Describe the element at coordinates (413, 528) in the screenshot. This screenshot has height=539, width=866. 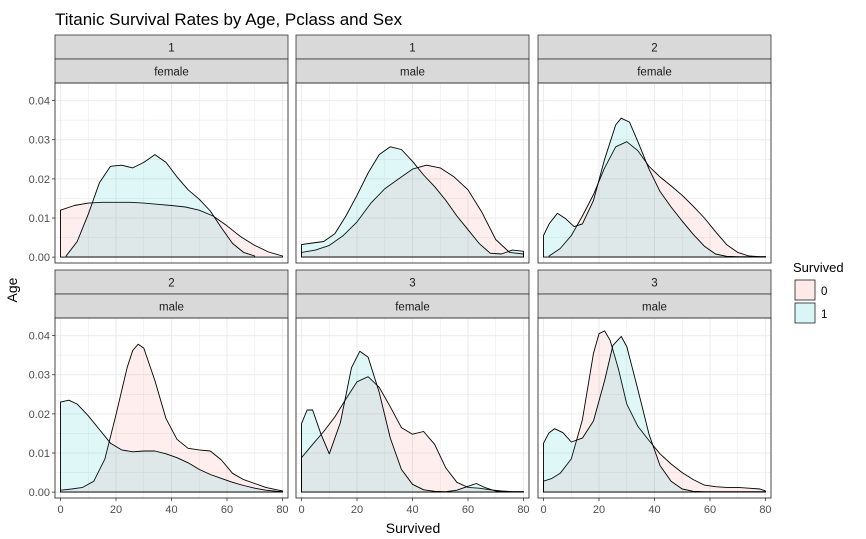
I see `x-axis-title: Survived` at that location.